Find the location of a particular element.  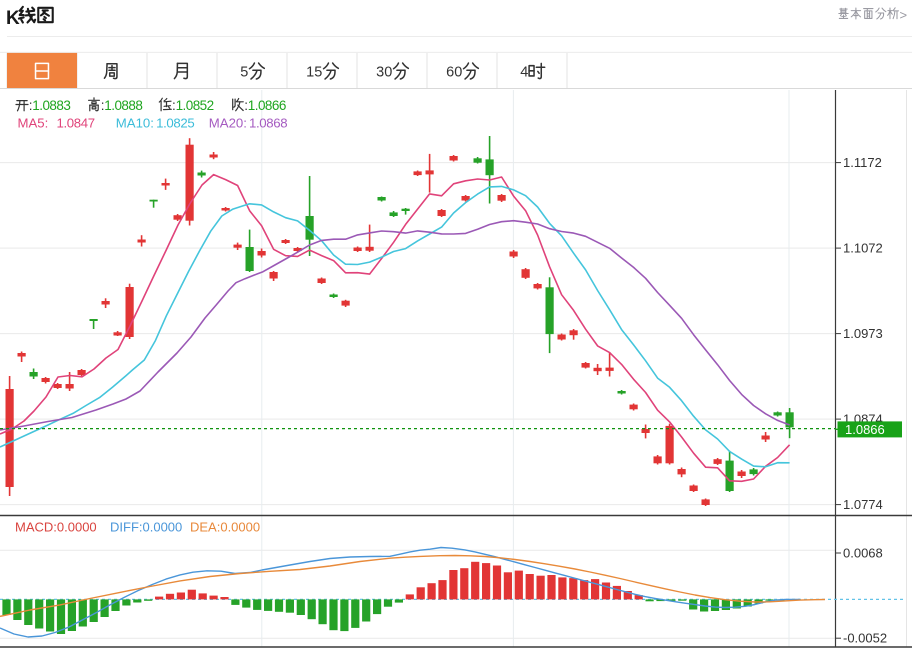

svg-text: 1.0847 is located at coordinates (76, 123).